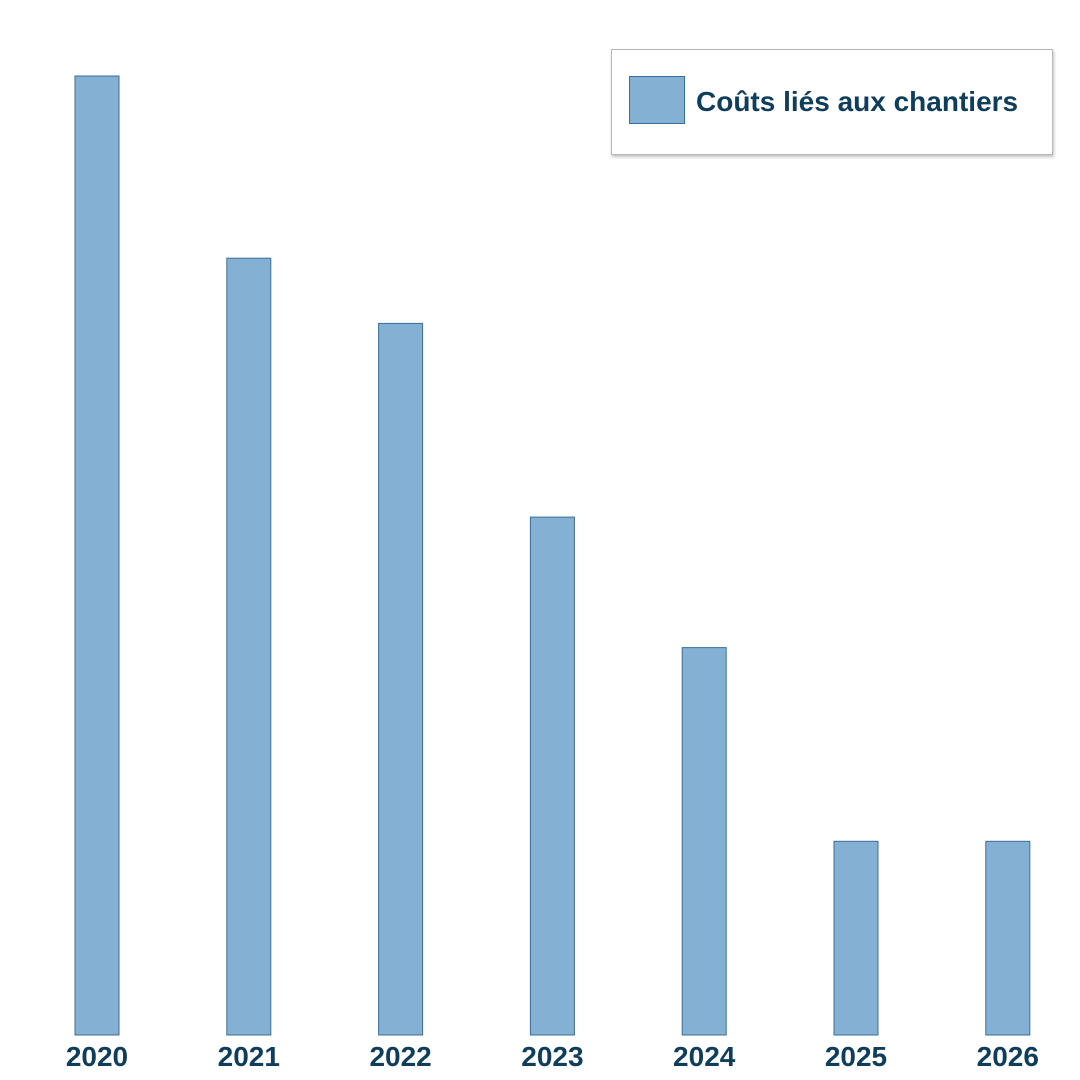 This screenshot has width=1080, height=1080. Describe the element at coordinates (552, 776) in the screenshot. I see `bar-2023` at that location.